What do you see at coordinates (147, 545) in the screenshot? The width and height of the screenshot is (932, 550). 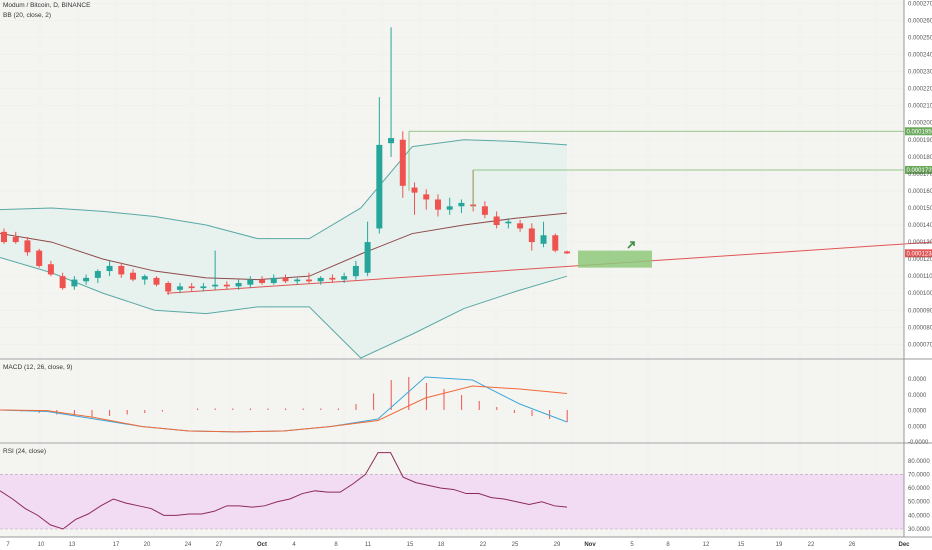 I see `time-axis-label: 20` at bounding box center [147, 545].